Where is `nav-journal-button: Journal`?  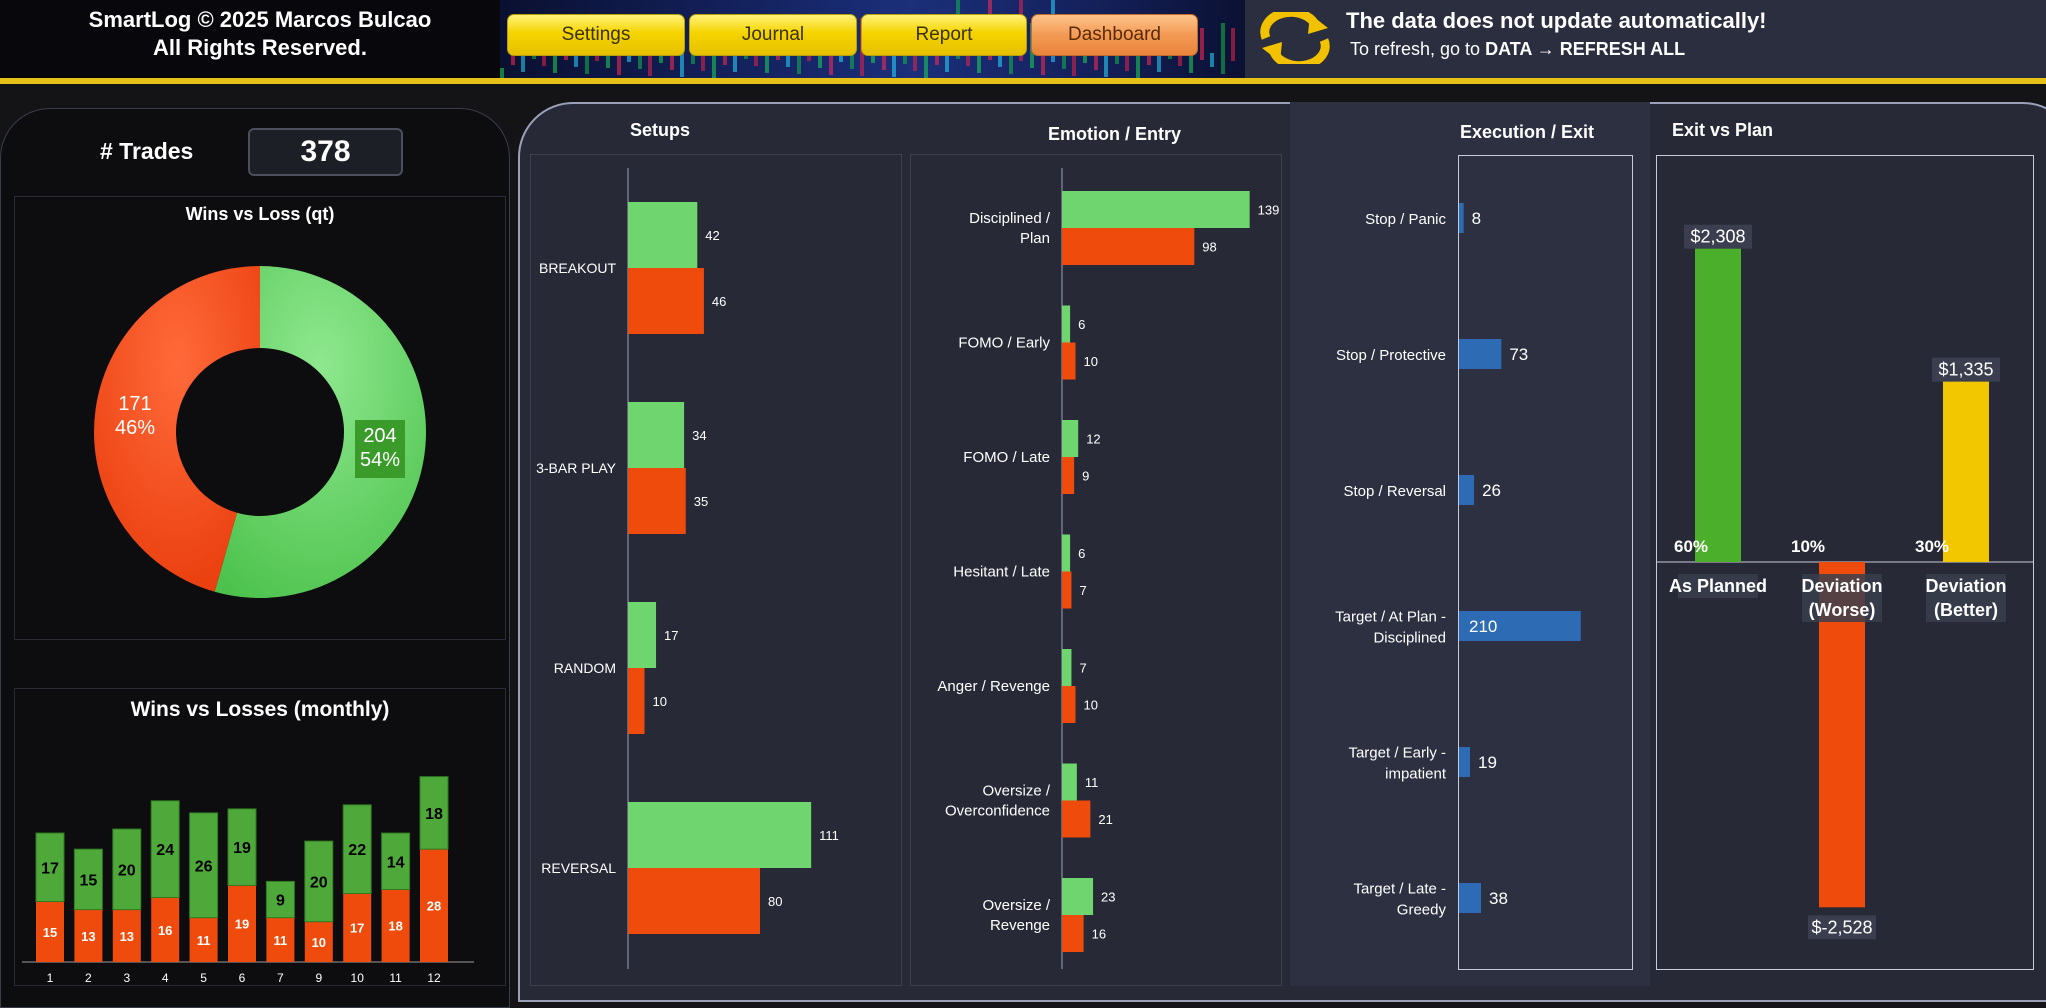 nav-journal-button: Journal is located at coordinates (773, 35).